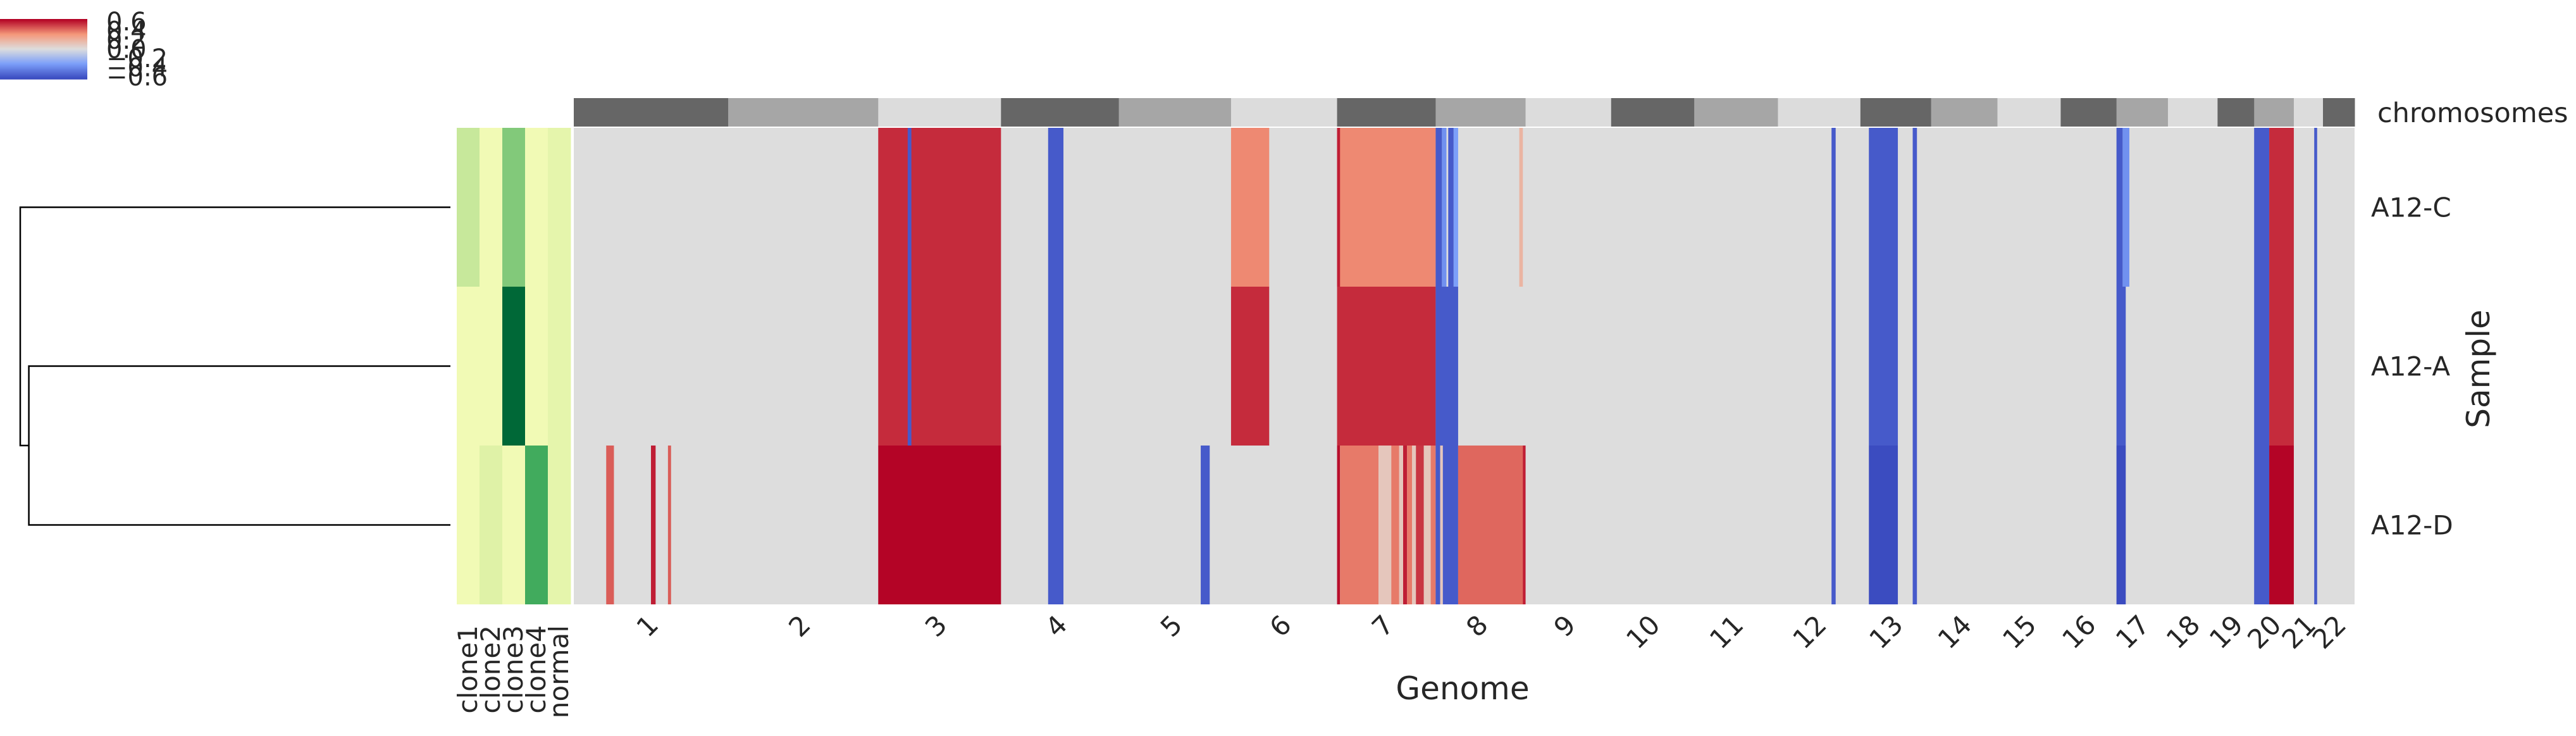  I want to click on chromosome-tick-label: 22, so click(2330, 632).